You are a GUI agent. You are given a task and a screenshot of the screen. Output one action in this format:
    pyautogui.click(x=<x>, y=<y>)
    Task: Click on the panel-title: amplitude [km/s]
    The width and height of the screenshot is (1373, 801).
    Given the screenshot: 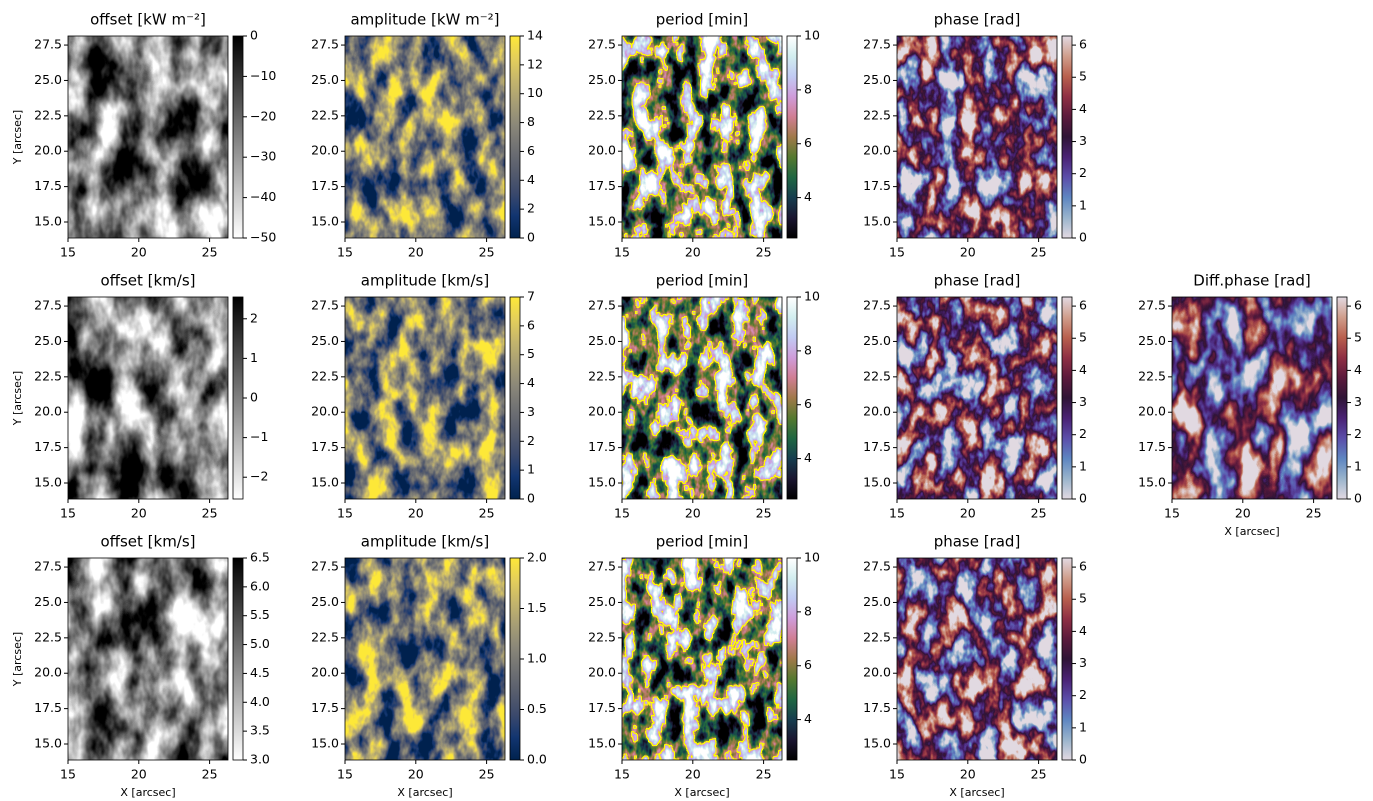 What is the action you would take?
    pyautogui.click(x=425, y=542)
    